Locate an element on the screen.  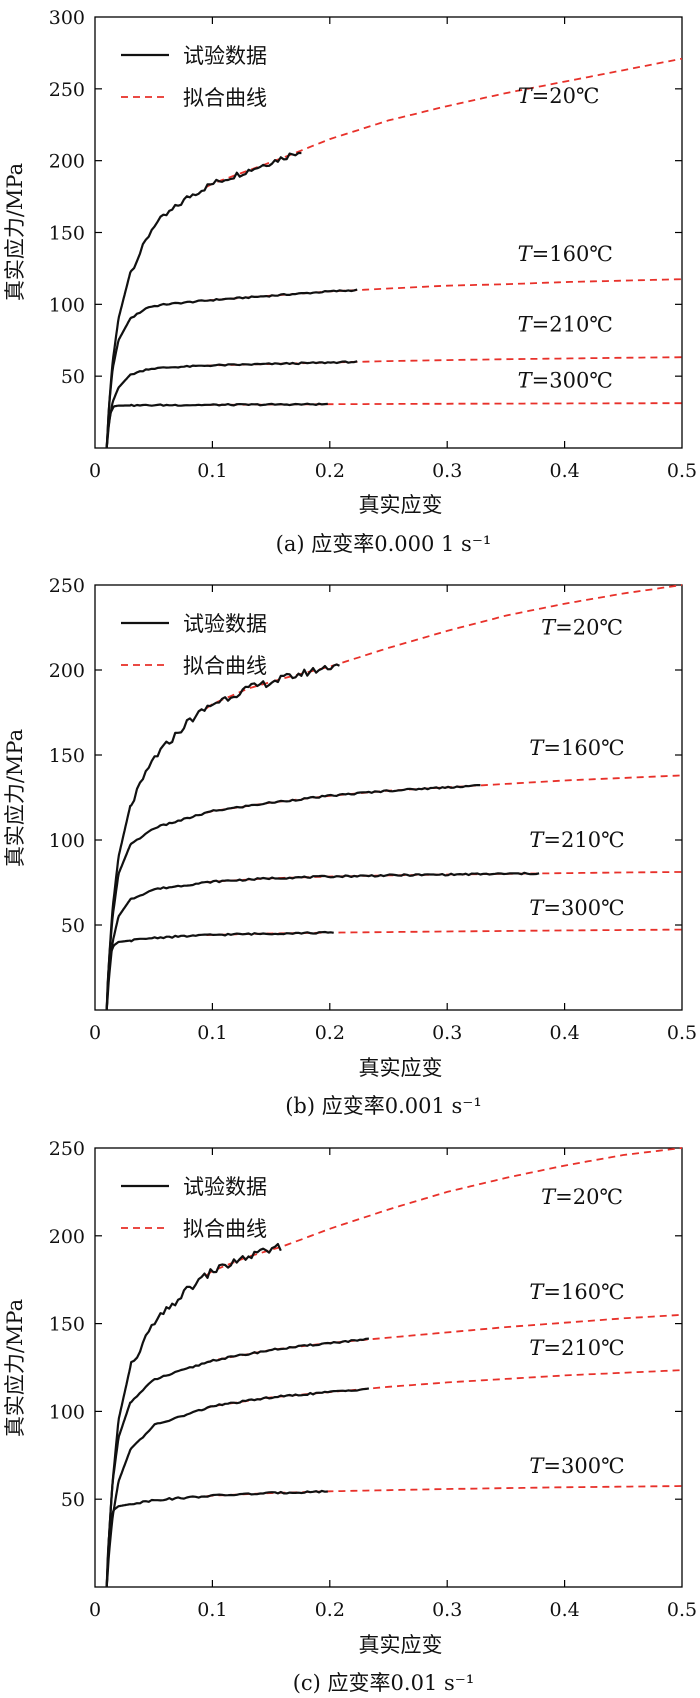
chart-caption: (c) 应变率0.01 s⁻¹ is located at coordinates (384, 1683).